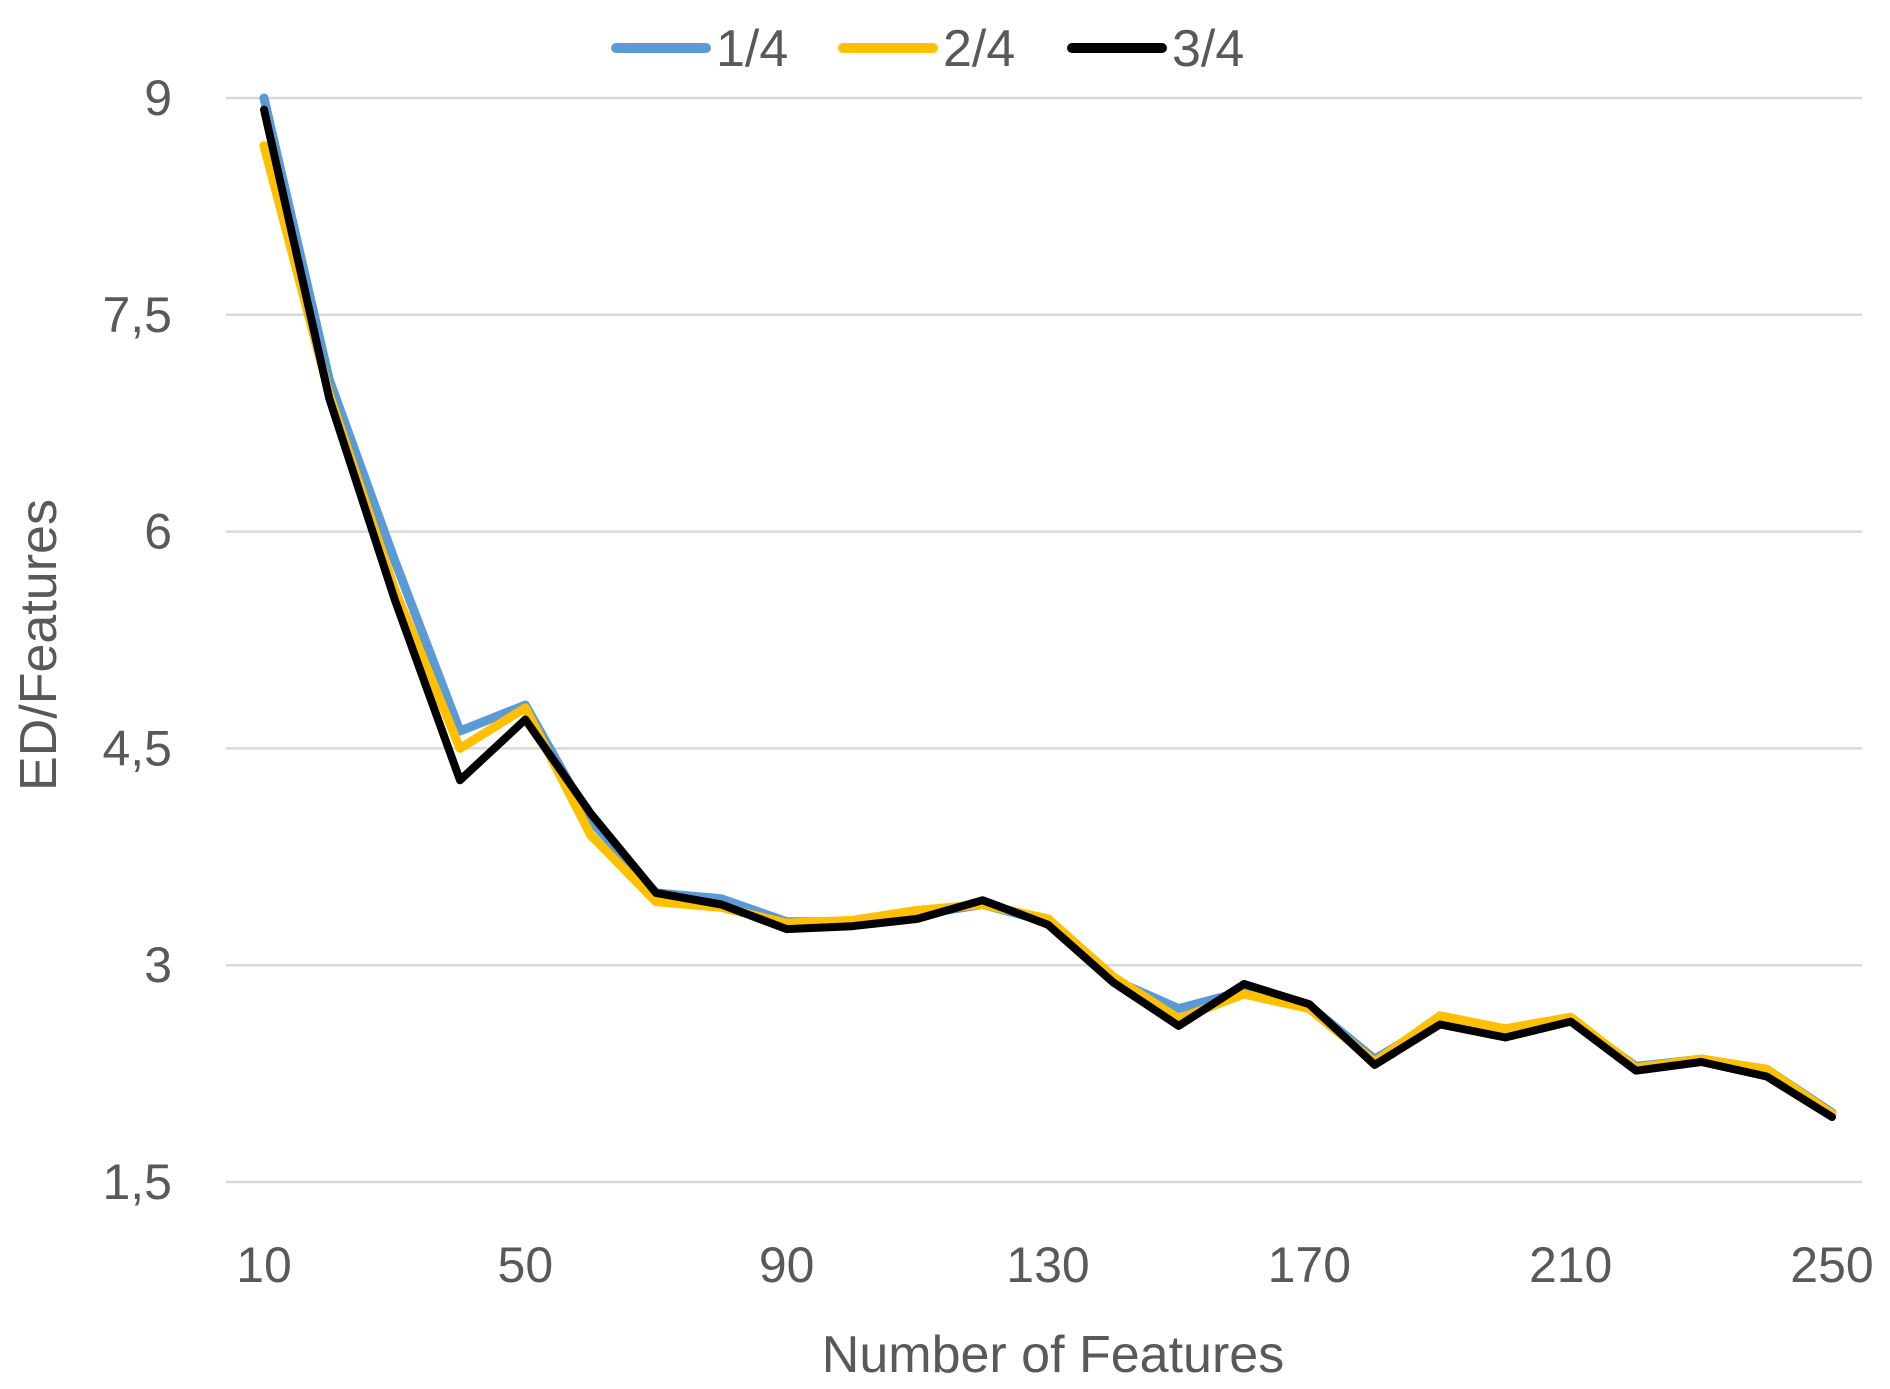  I want to click on x-tick-label: 210, so click(1570, 1265).